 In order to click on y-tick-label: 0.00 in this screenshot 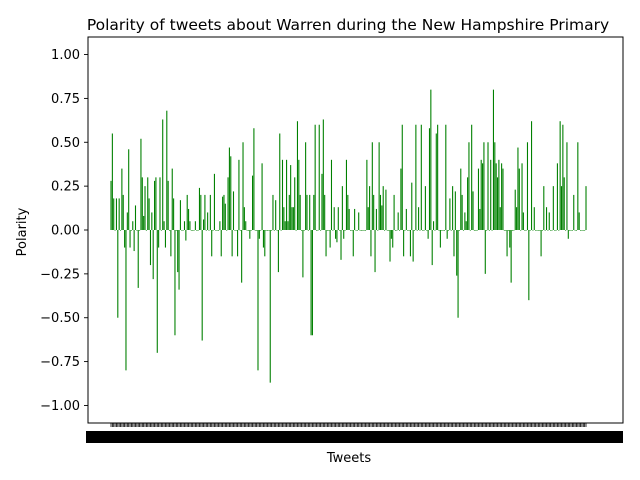, I will do `click(65, 231)`.